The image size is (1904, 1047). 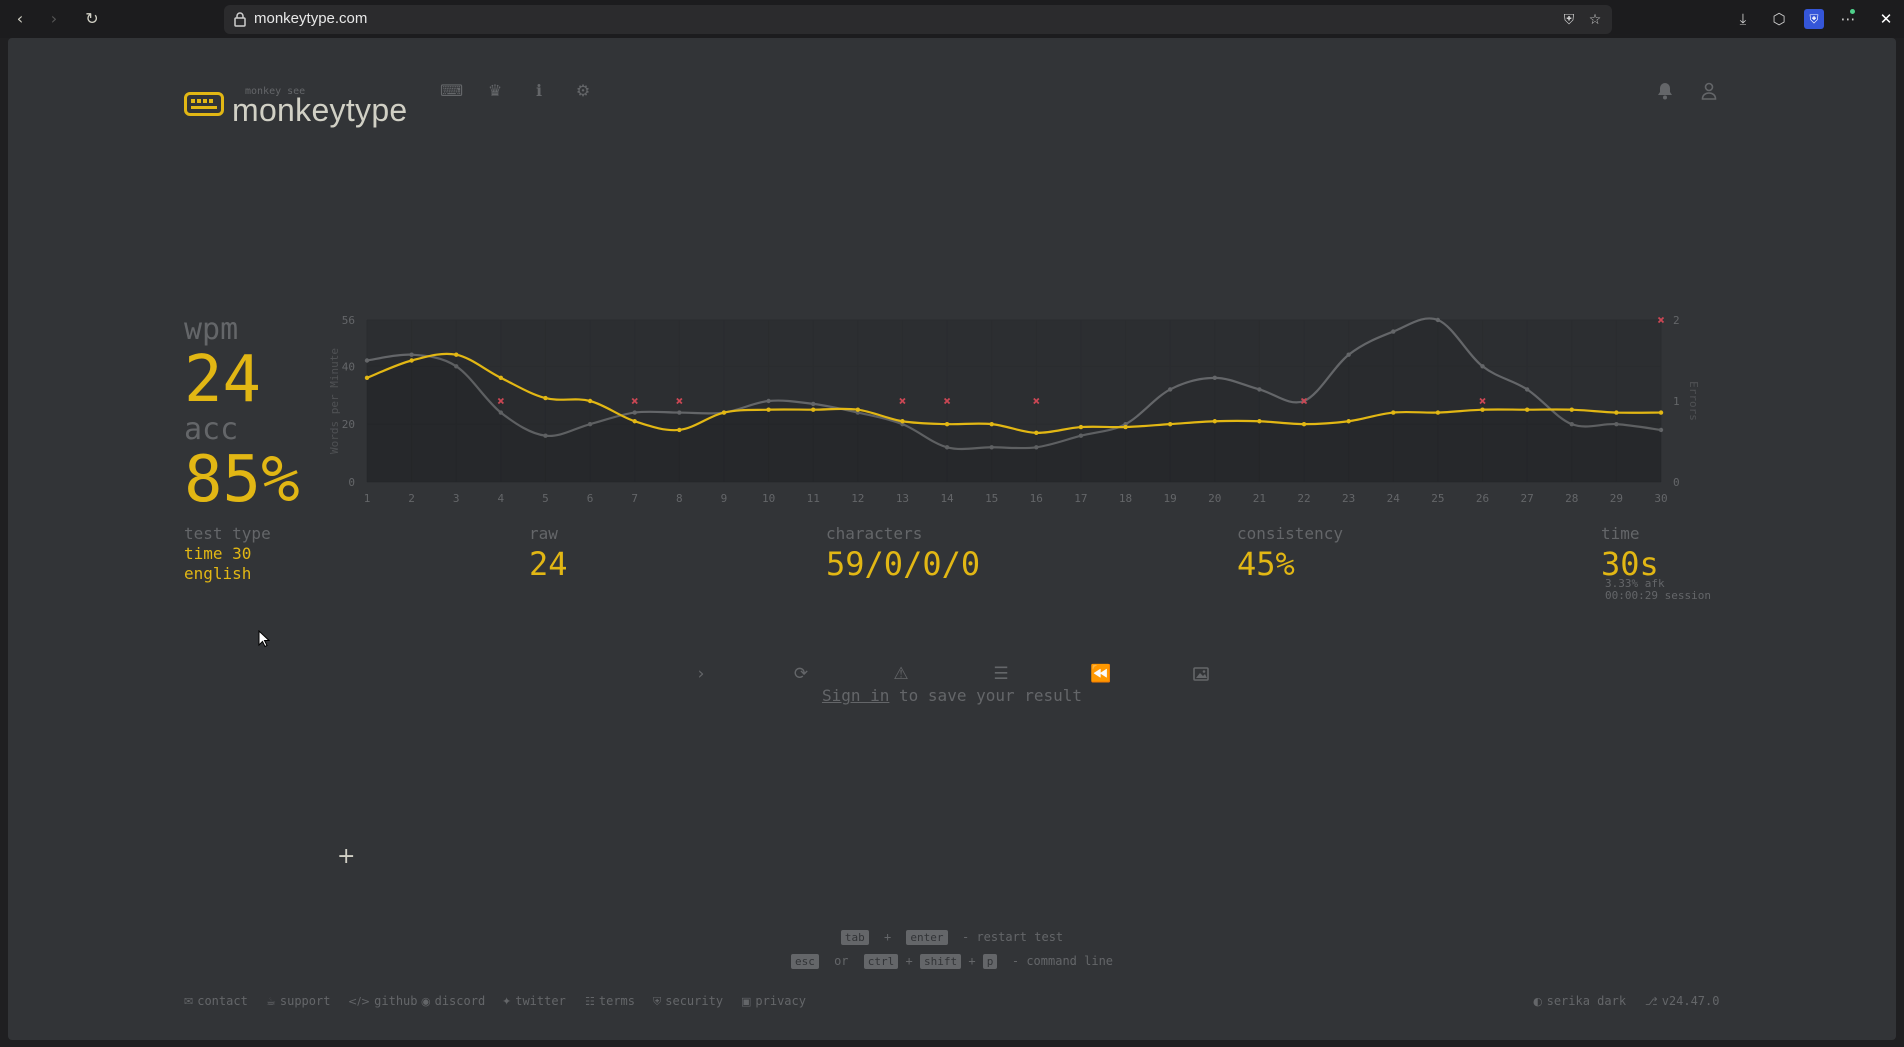 What do you see at coordinates (1014, 400) in the screenshot?
I see `raw-area` at bounding box center [1014, 400].